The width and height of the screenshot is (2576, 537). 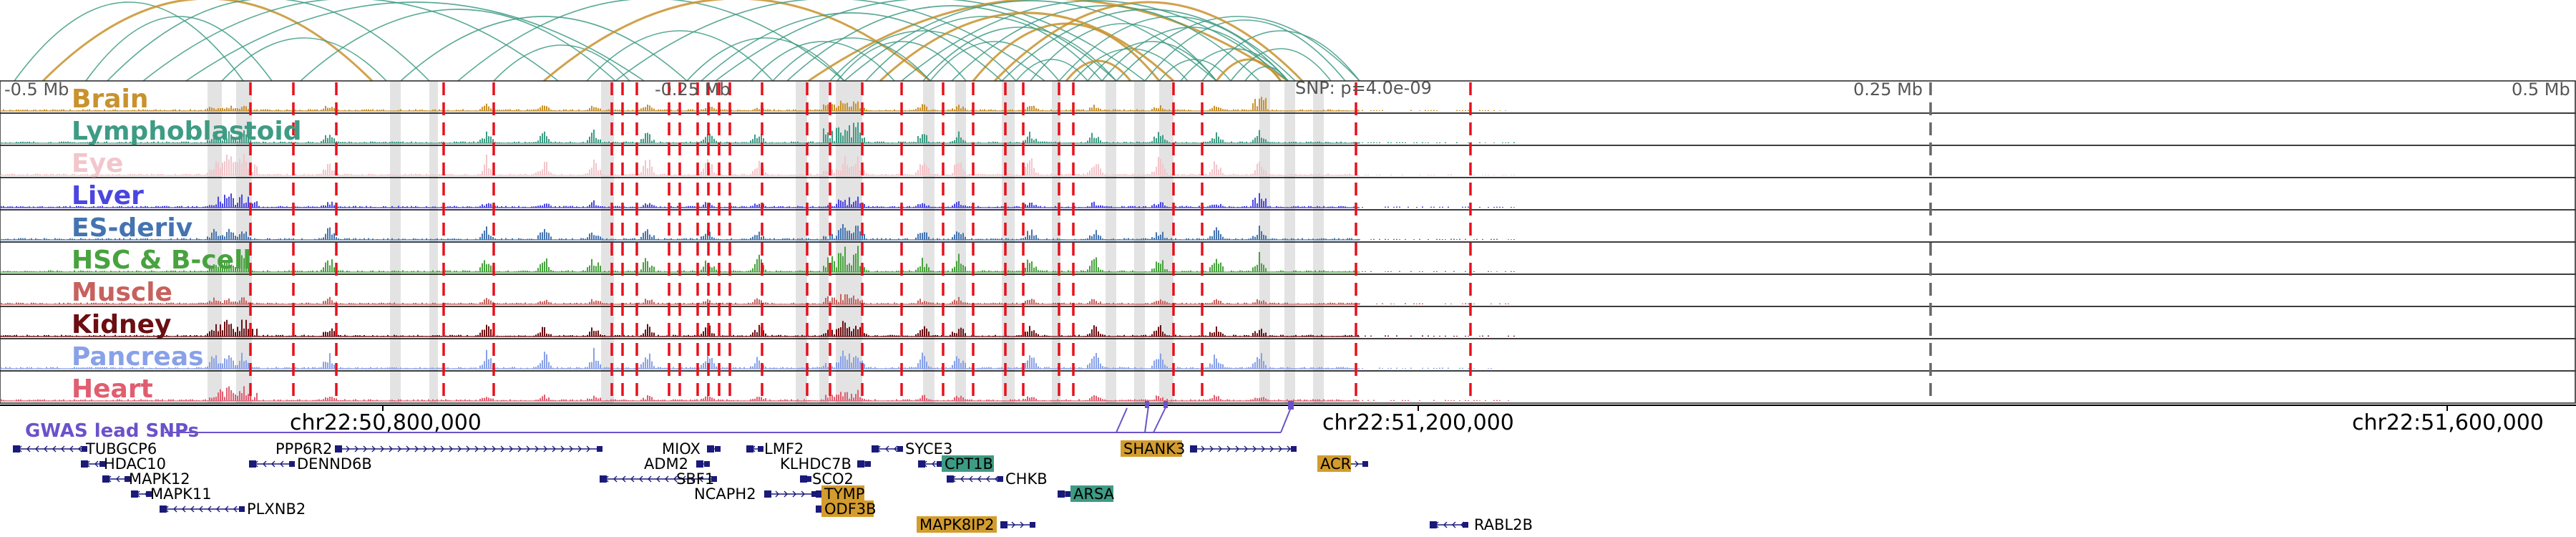 What do you see at coordinates (846, 509) in the screenshot?
I see `gene-odf3b: ODF3B` at bounding box center [846, 509].